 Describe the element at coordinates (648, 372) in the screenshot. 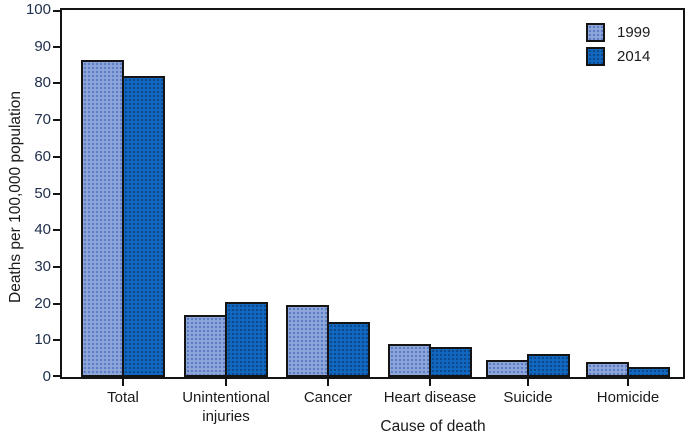

I see `bar-2014-homicide` at that location.